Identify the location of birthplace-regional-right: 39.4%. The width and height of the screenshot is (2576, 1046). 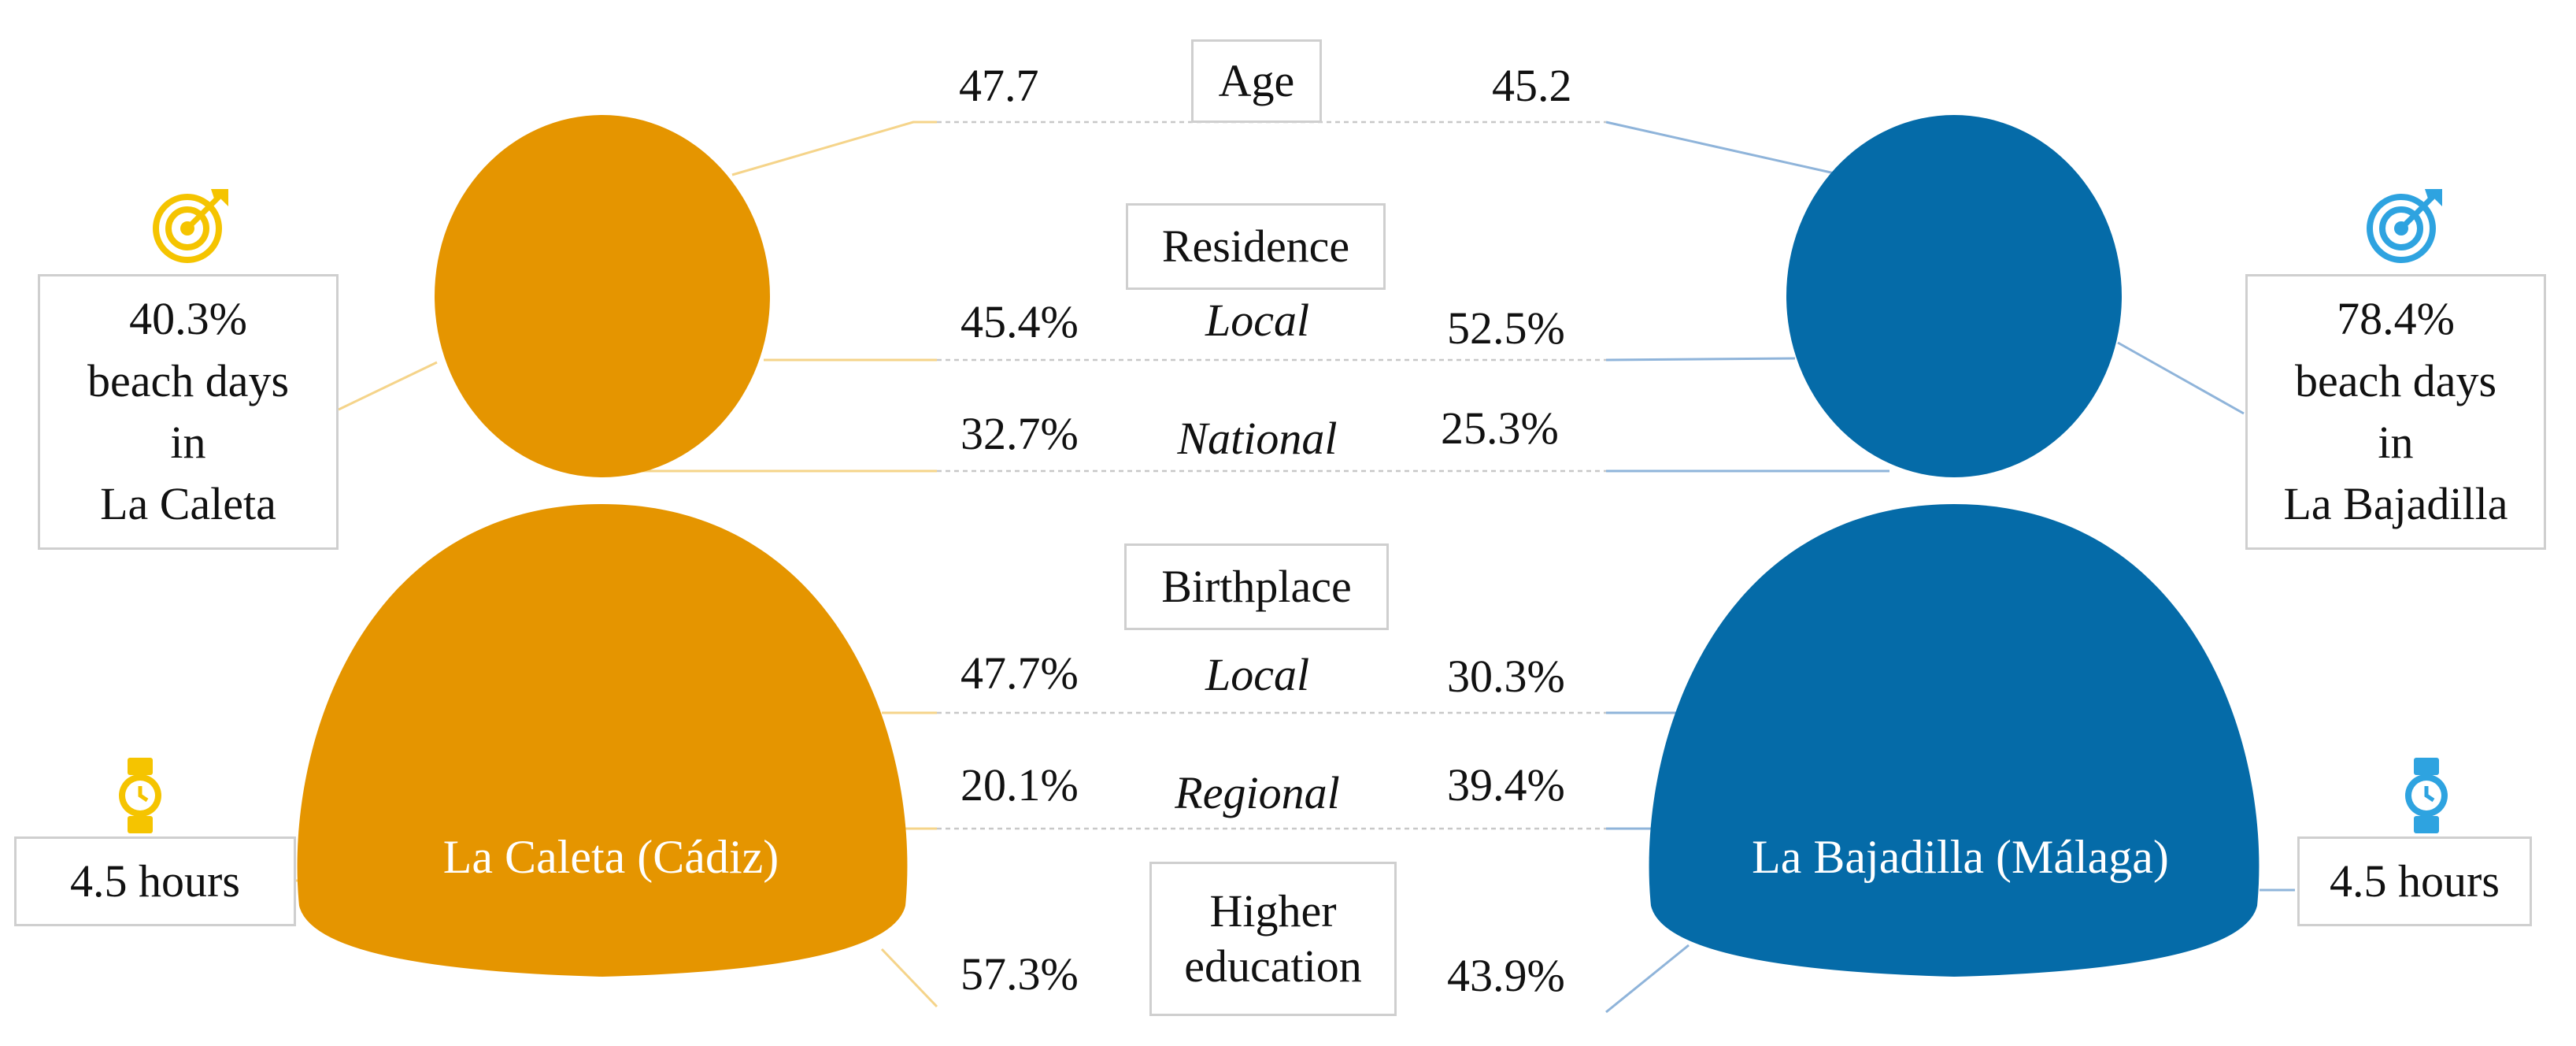
(1506, 784).